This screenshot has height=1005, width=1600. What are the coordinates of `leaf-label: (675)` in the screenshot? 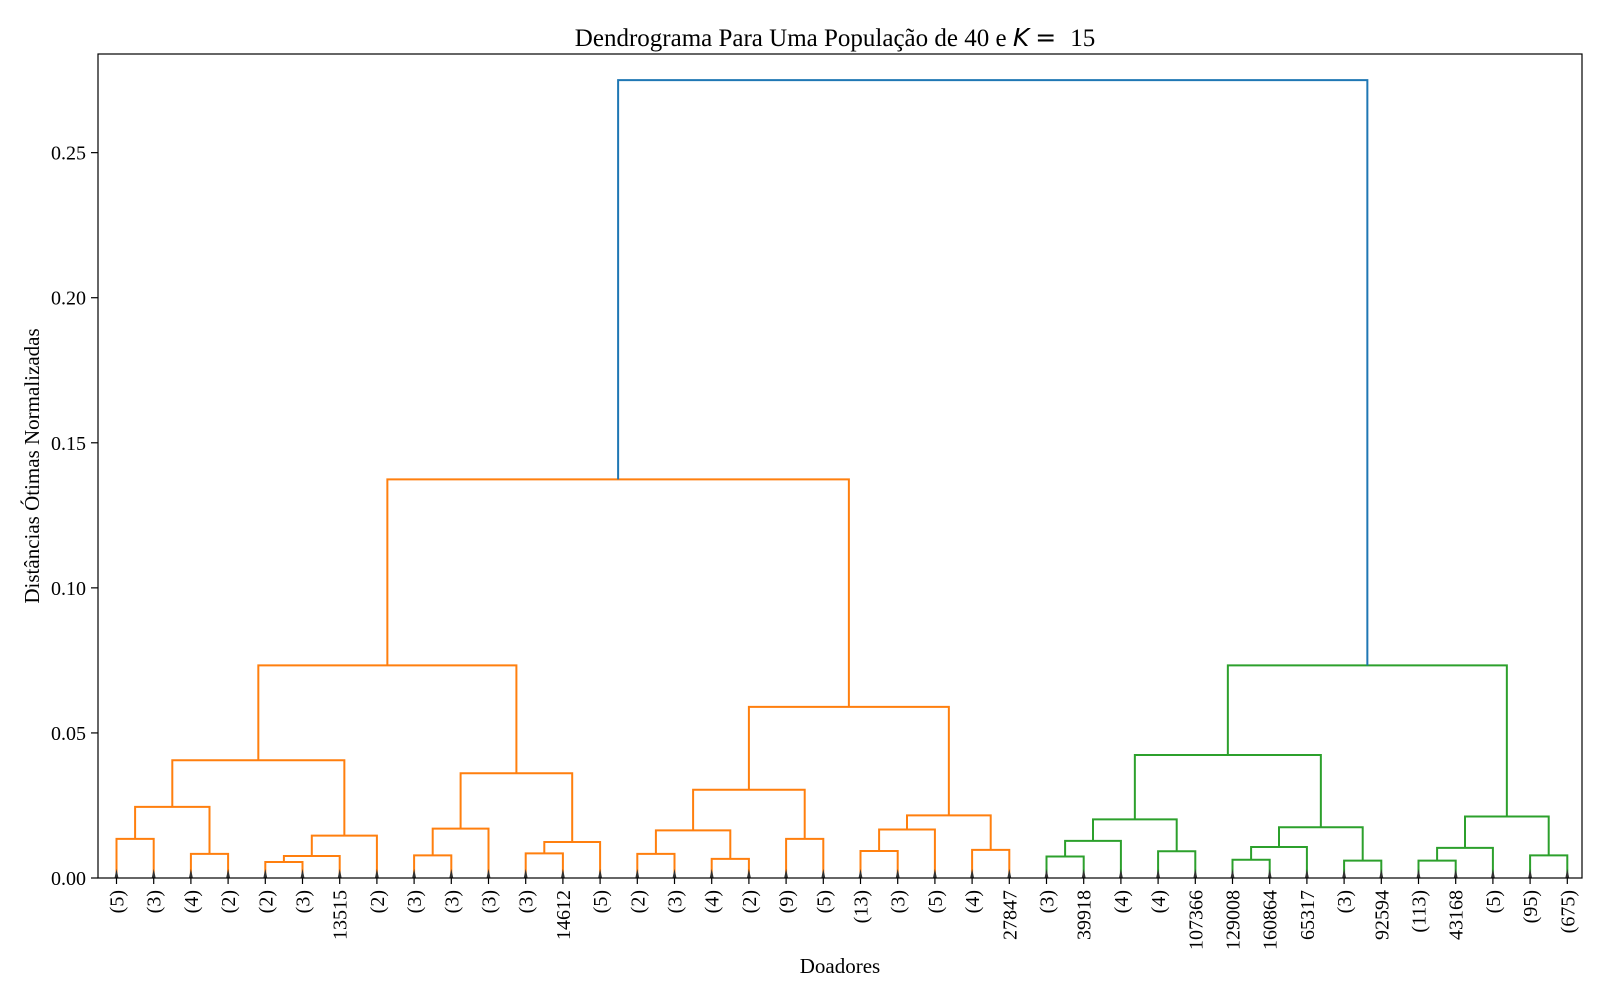 It's located at (1568, 911).